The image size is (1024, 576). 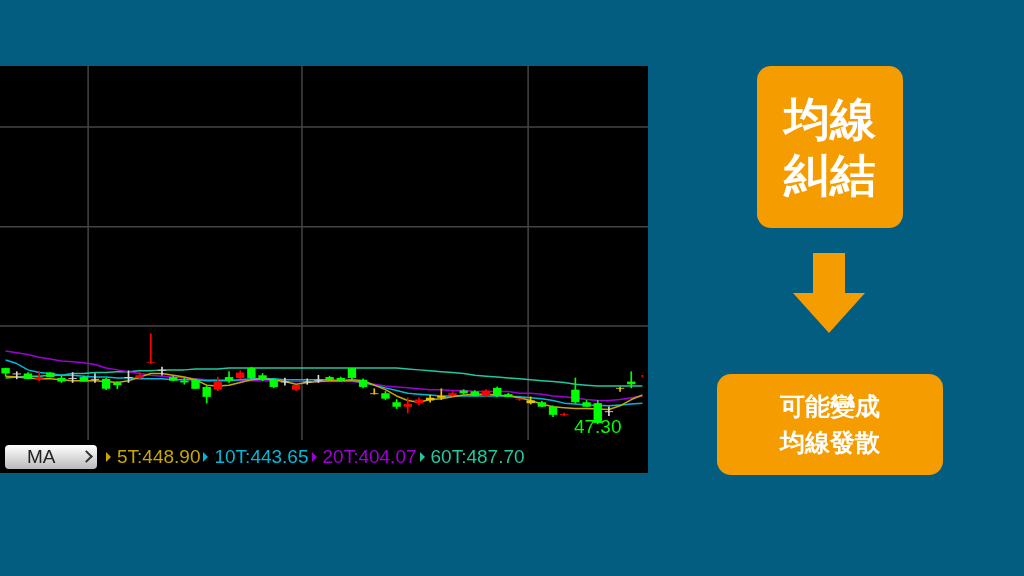 What do you see at coordinates (829, 147) in the screenshot?
I see `text: 均線糾結` at bounding box center [829, 147].